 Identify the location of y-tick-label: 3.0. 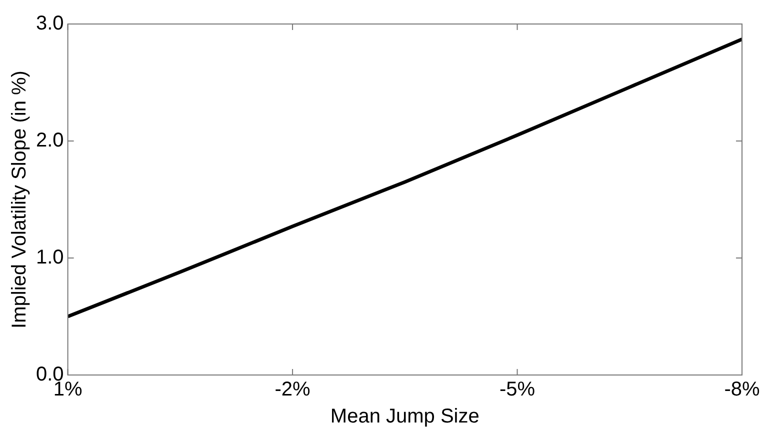
(50, 23).